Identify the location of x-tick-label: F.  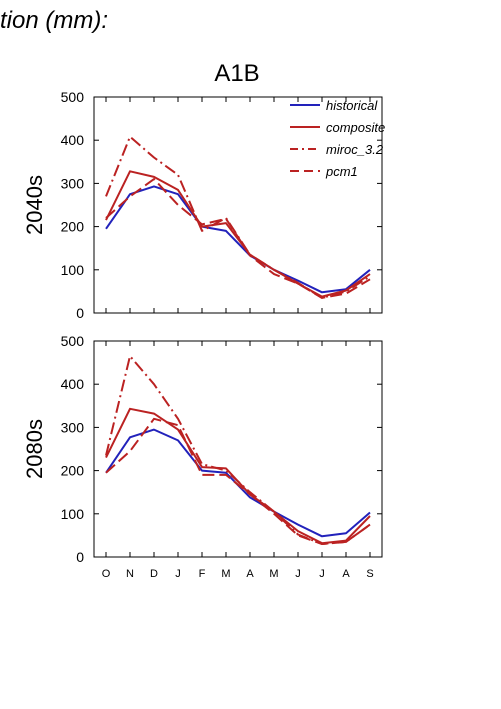
(202, 574).